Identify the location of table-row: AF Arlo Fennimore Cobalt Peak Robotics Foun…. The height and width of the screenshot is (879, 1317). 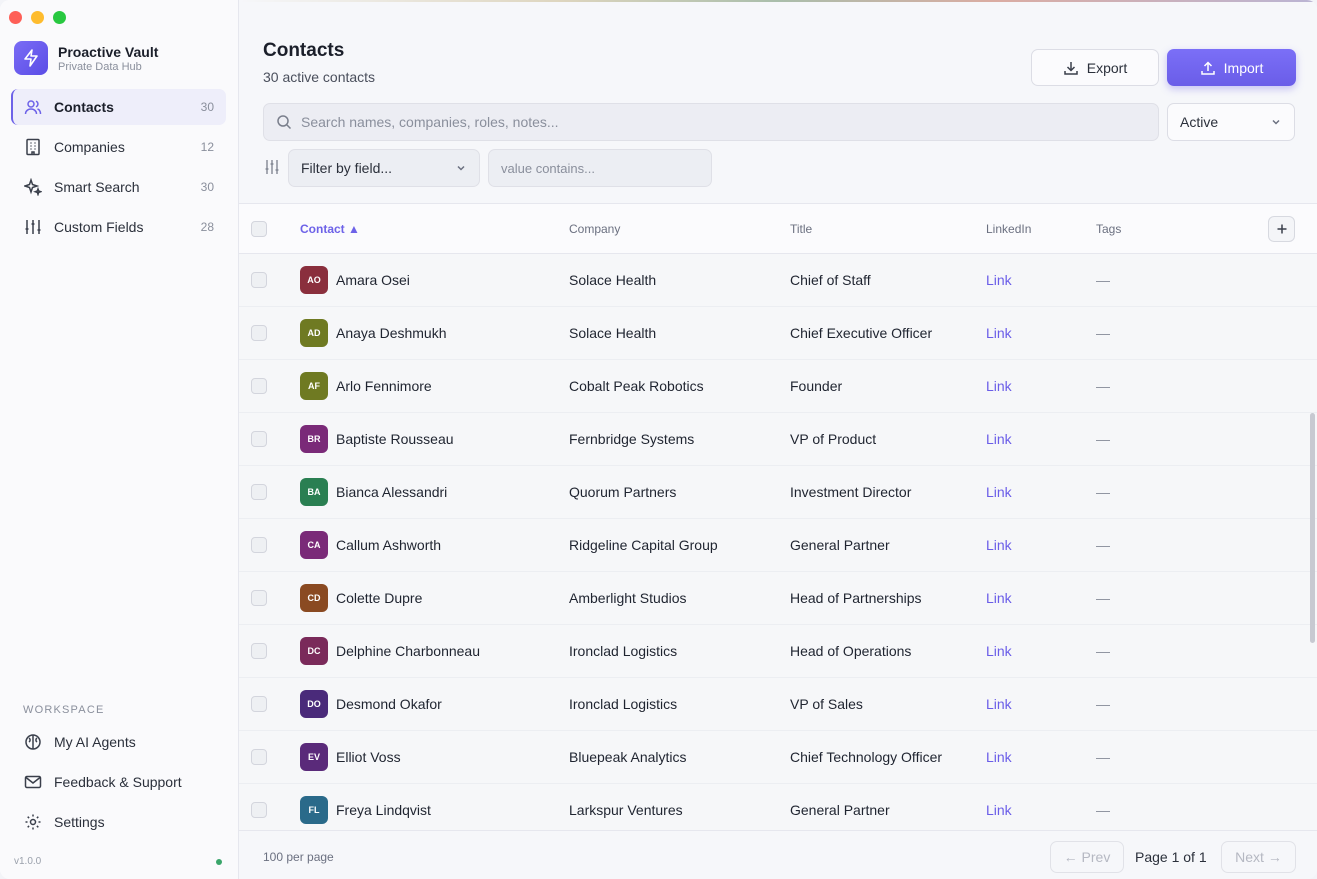
(778, 386).